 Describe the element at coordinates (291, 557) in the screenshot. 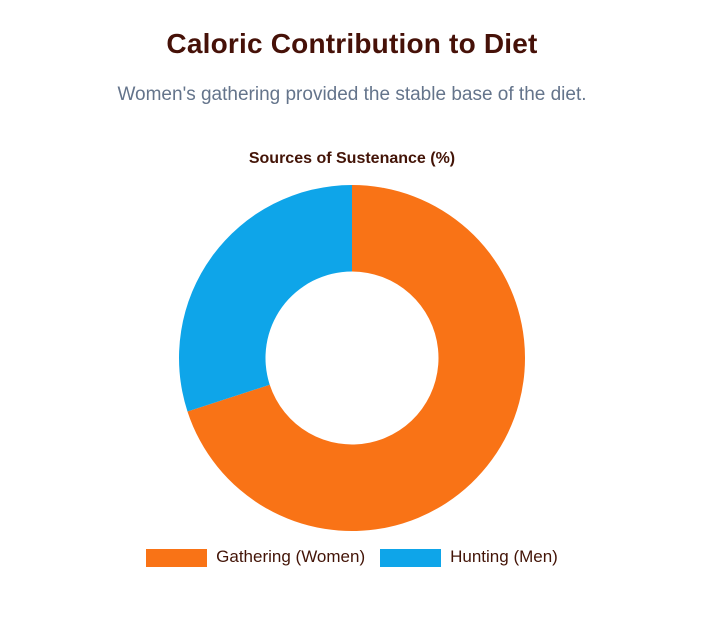

I see `legend-label-gathering-women: Gathering (Women)` at that location.